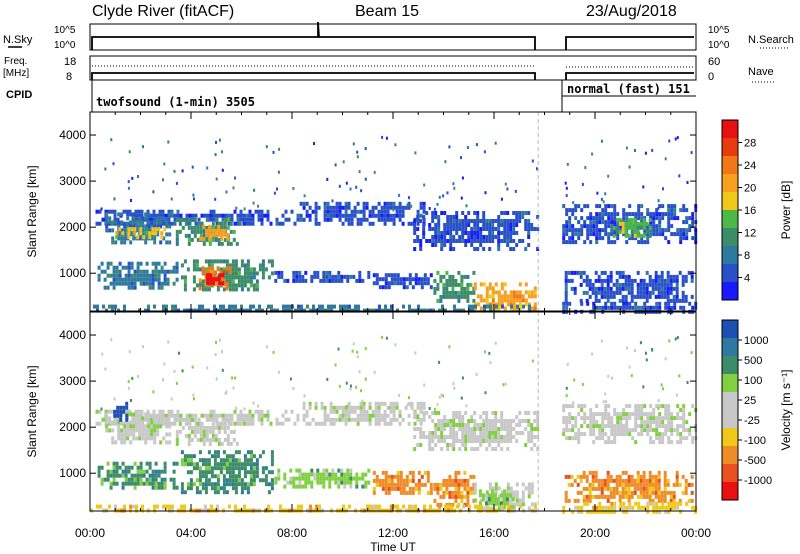 The image size is (800, 554). What do you see at coordinates (629, 286) in the screenshot?
I see `power-region` at bounding box center [629, 286].